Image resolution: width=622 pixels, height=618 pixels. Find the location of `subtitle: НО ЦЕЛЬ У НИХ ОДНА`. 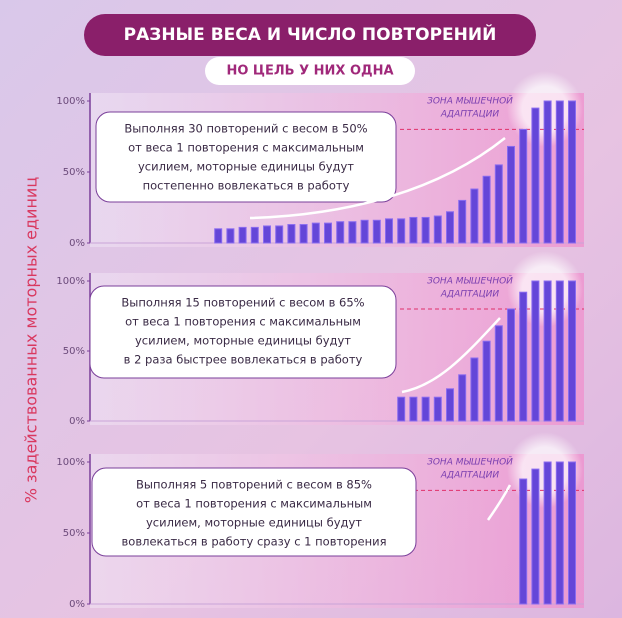

subtitle: НО ЦЕЛЬ У НИХ ОДНА is located at coordinates (309, 71).